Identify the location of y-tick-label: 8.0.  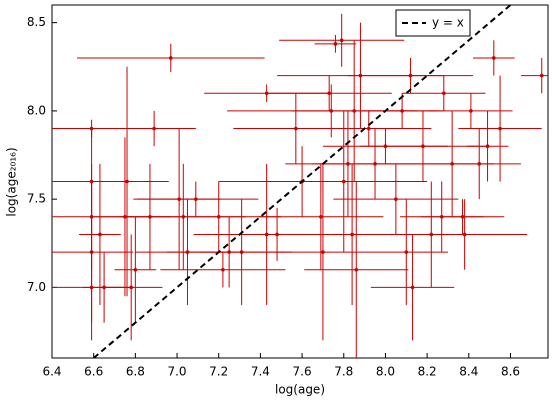
(36, 110).